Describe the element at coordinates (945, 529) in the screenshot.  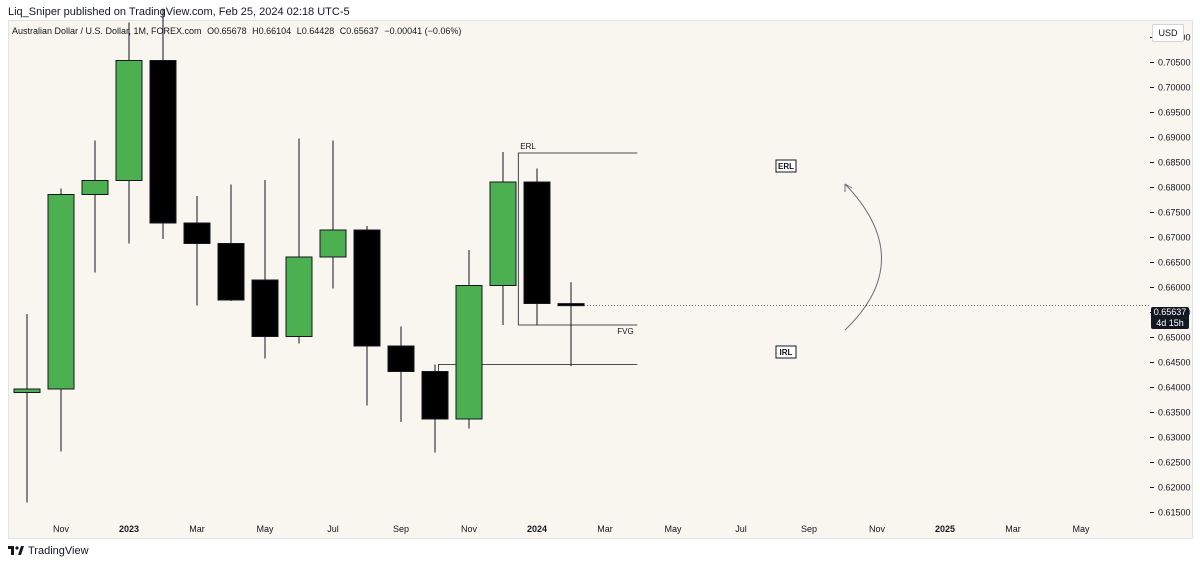
I see `x-tick-label: 2025` at that location.